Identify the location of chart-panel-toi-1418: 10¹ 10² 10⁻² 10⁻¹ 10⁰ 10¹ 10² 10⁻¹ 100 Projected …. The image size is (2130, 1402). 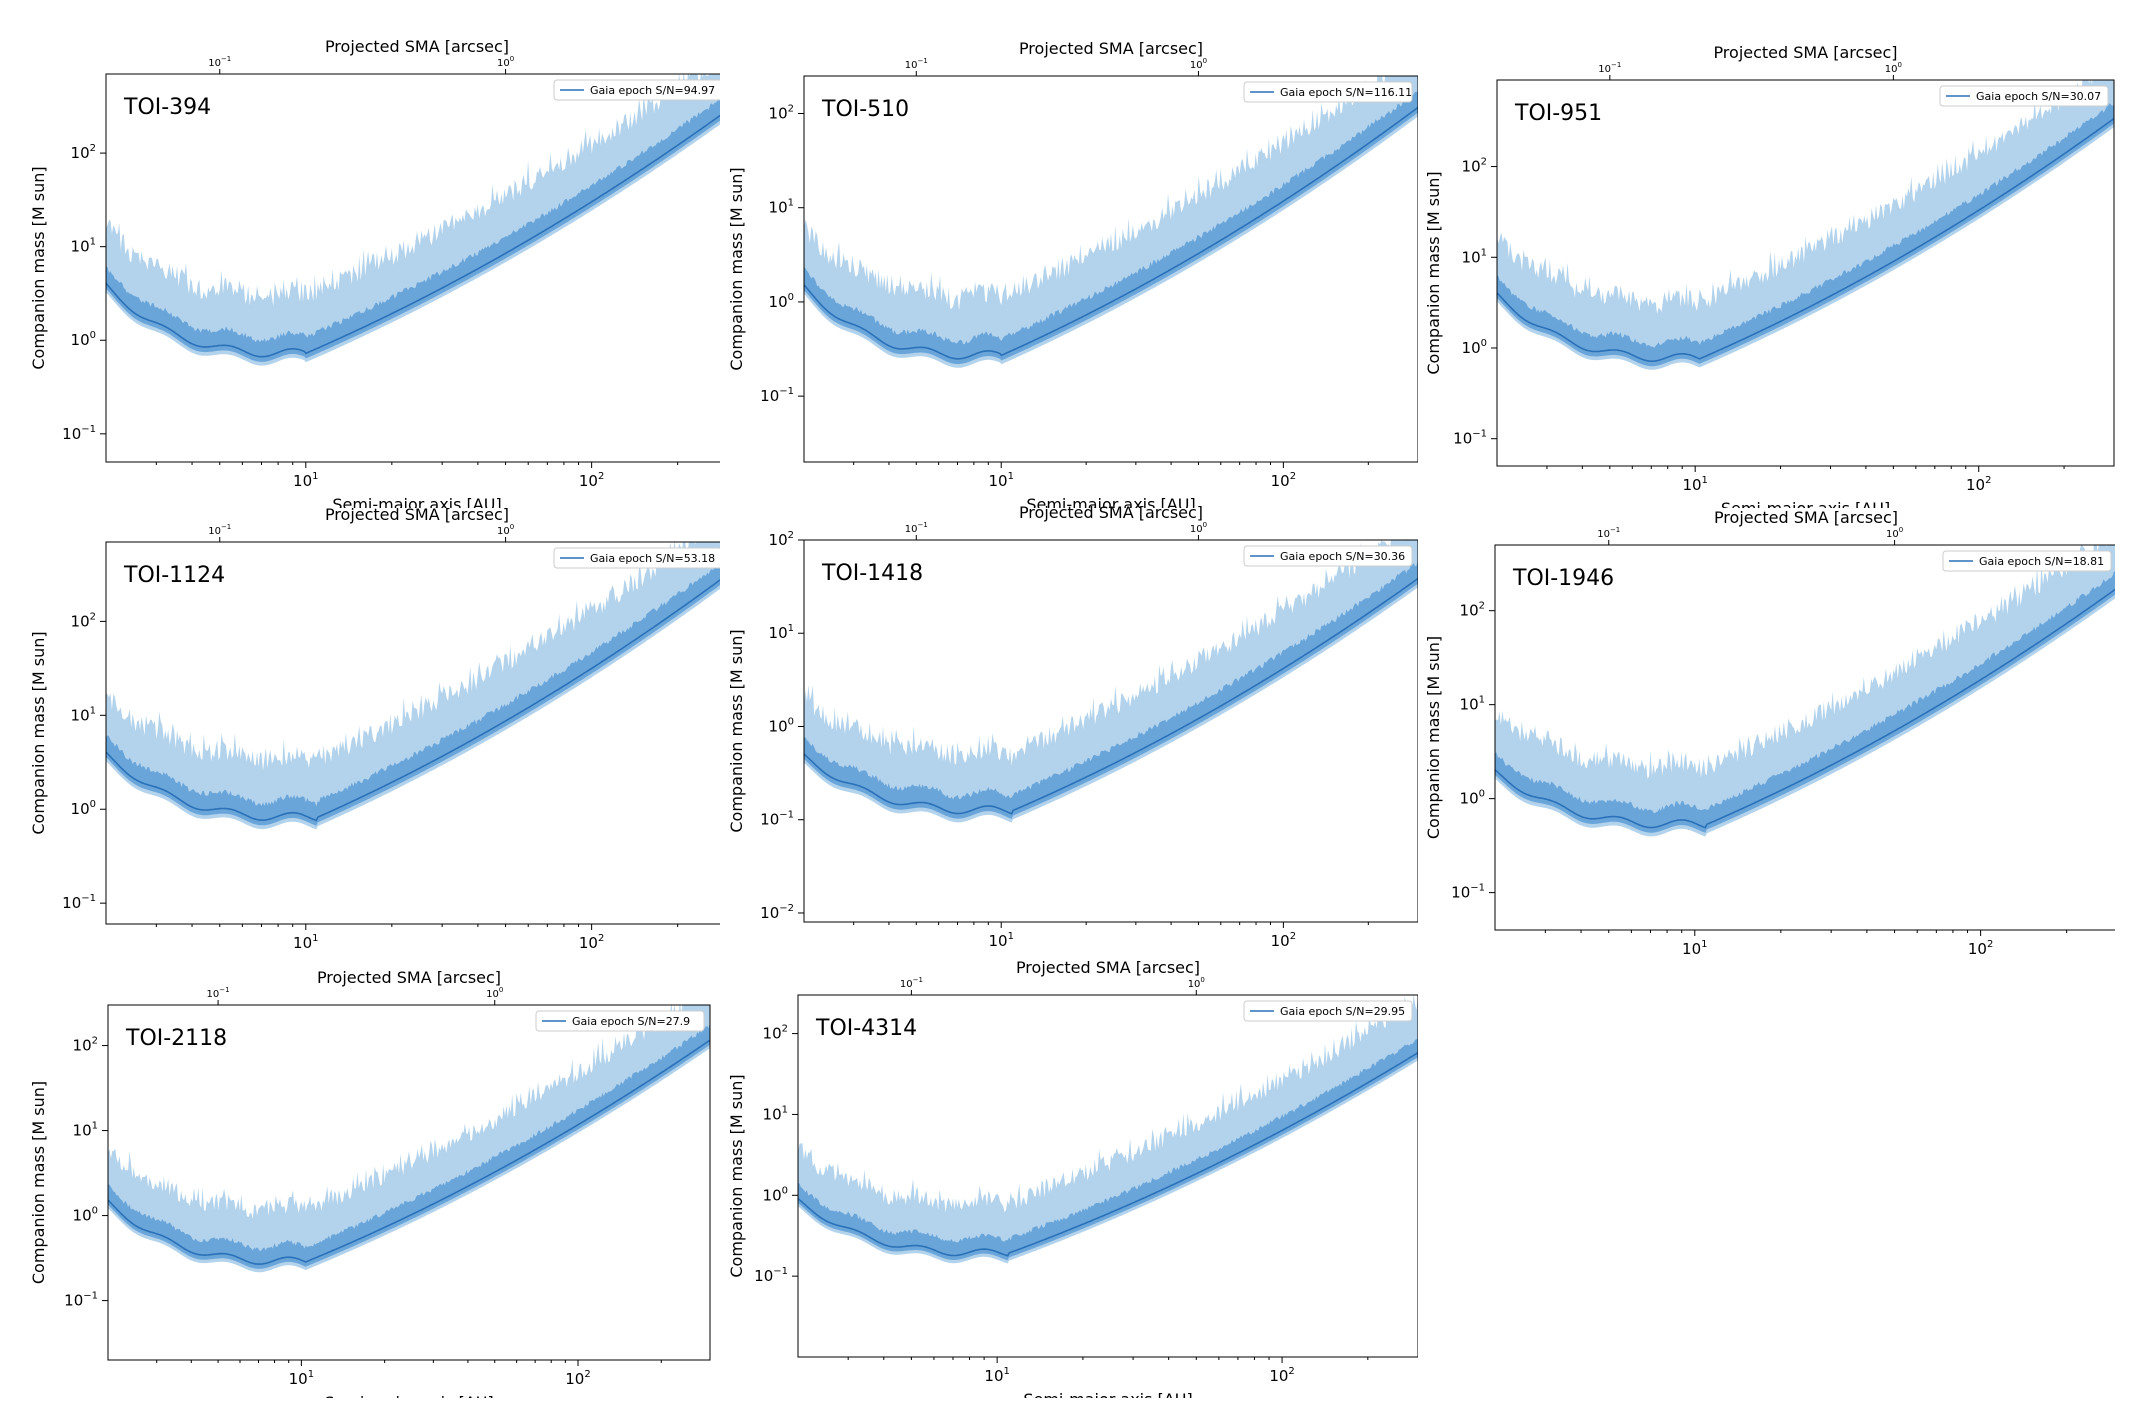
(1068, 734).